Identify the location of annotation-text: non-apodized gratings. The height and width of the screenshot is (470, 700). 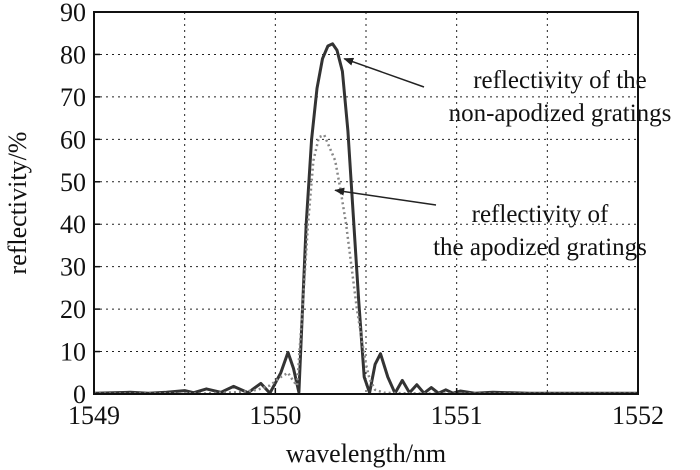
(560, 113).